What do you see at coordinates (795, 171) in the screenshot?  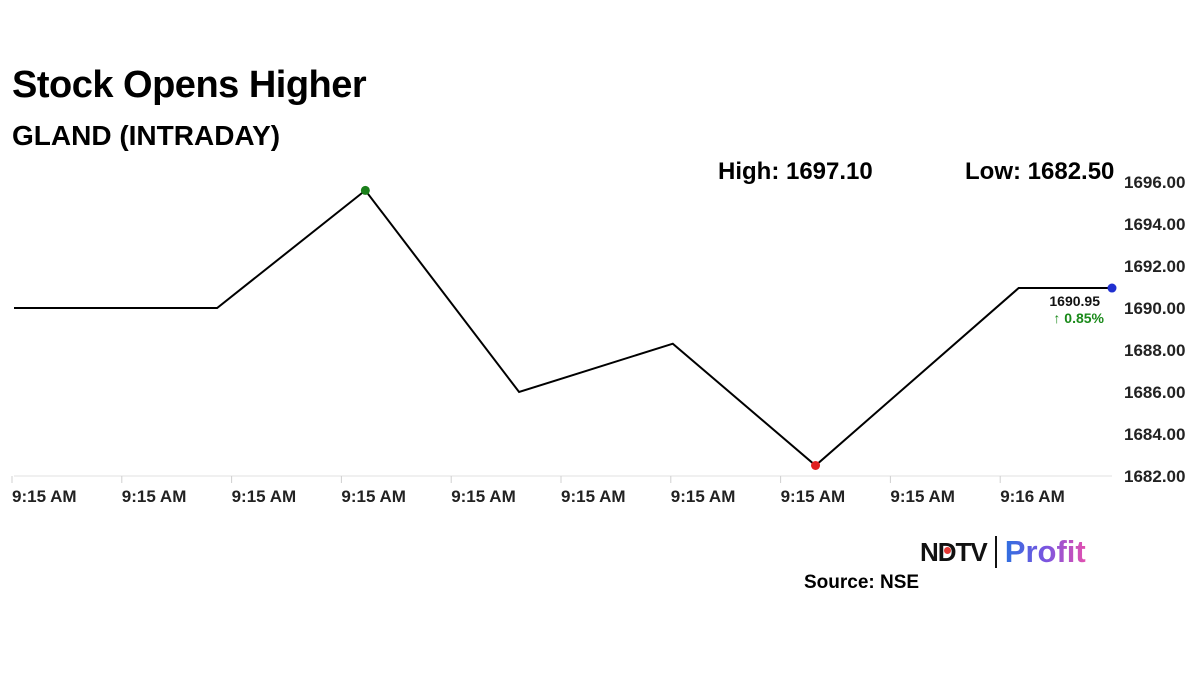 I see `day-high-label: High: 1697.10` at bounding box center [795, 171].